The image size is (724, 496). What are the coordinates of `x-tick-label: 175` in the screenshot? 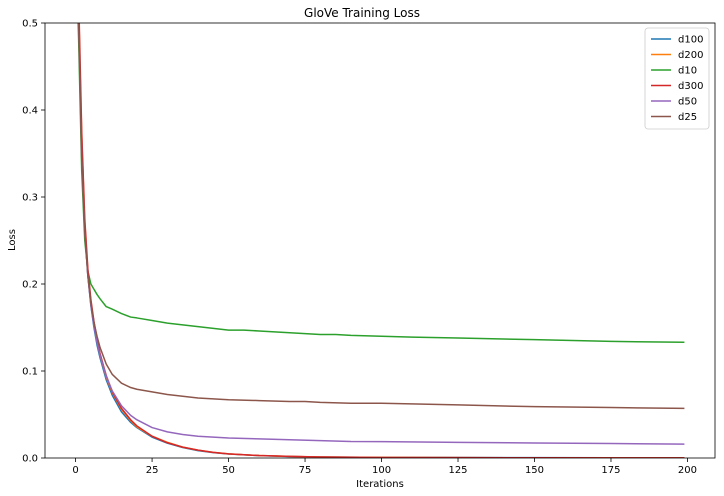 It's located at (610, 470).